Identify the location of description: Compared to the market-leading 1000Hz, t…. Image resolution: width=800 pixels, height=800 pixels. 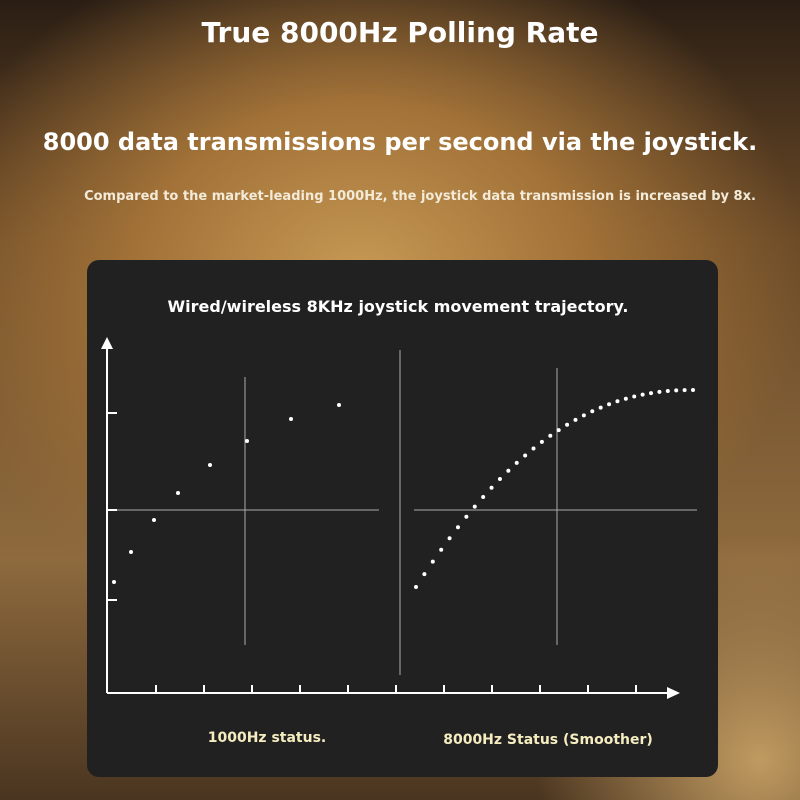
(420, 196).